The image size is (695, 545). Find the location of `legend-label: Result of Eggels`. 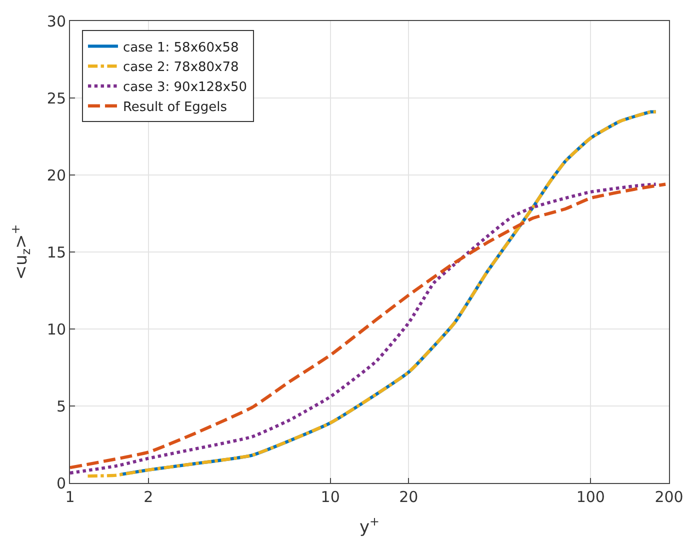

legend-label: Result of Eggels is located at coordinates (175, 107).